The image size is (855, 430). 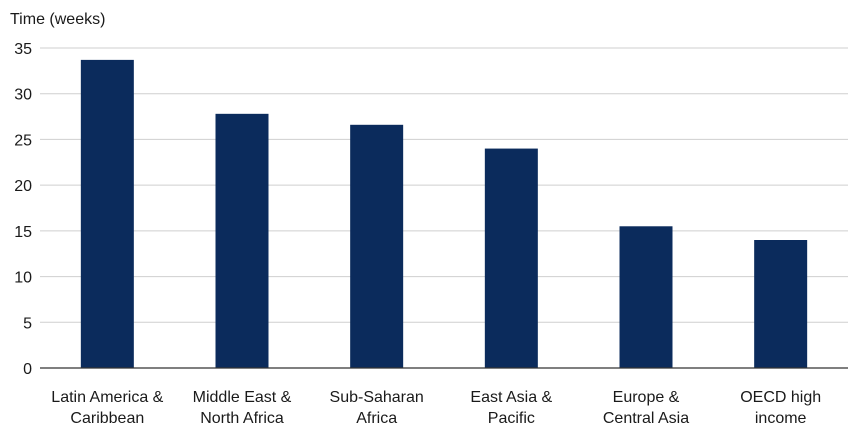 I want to click on x-category-label: Europe &, so click(x=646, y=397).